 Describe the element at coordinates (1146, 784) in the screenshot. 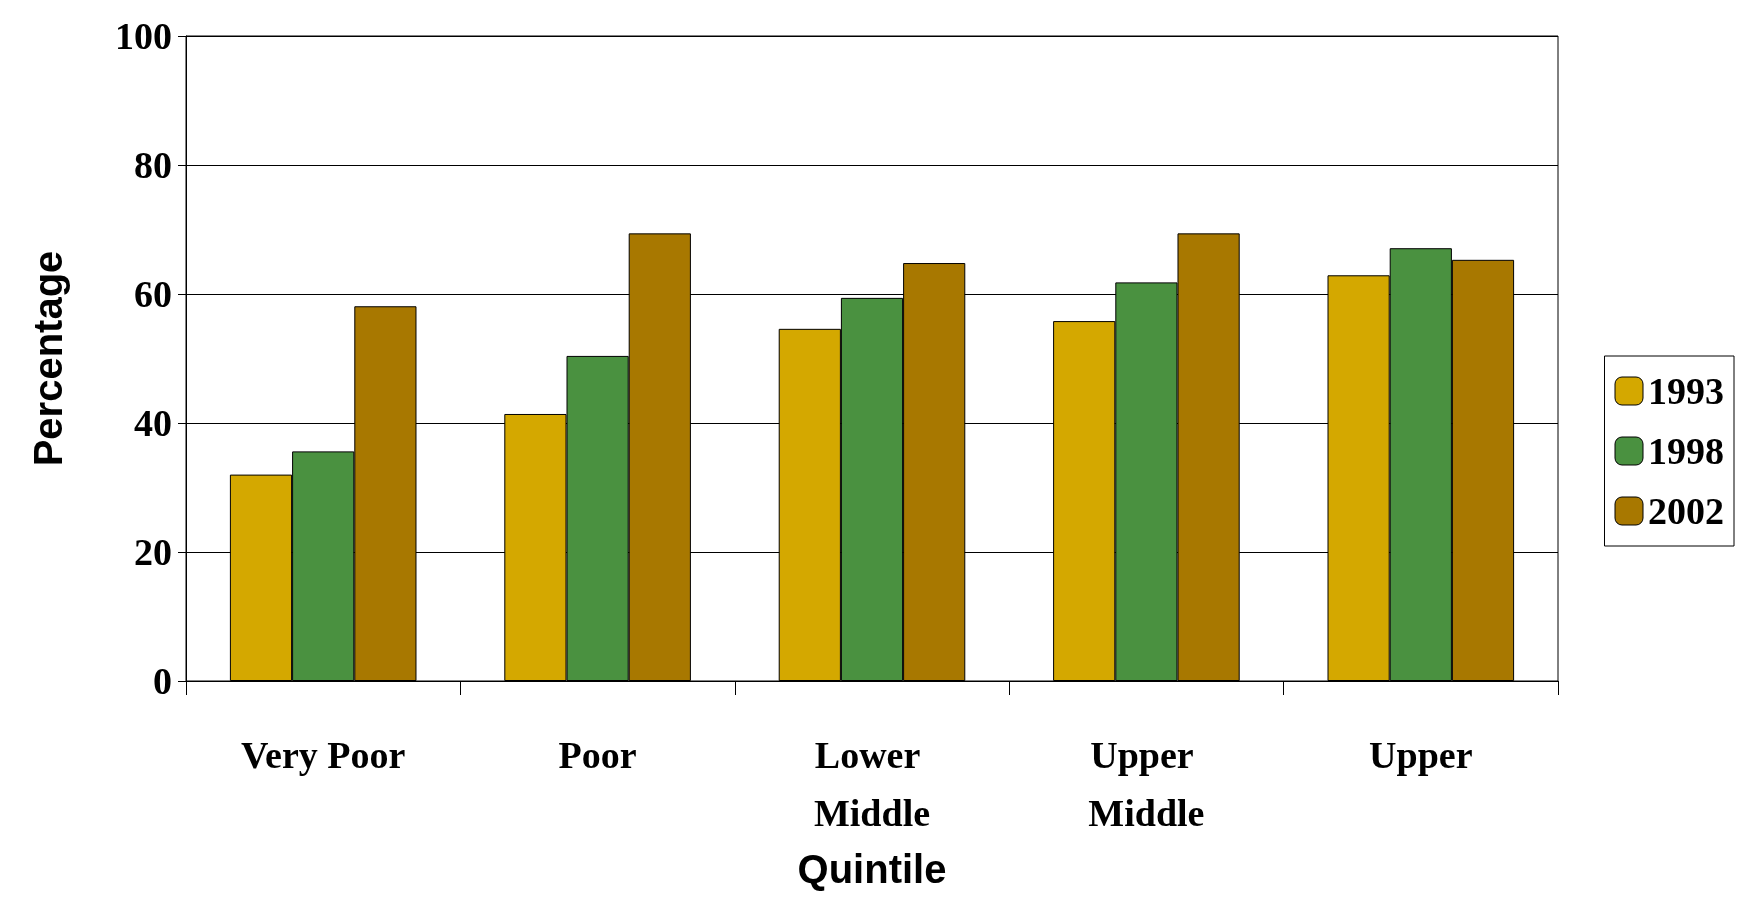

I see `x-tick-label: Upper Middle` at that location.